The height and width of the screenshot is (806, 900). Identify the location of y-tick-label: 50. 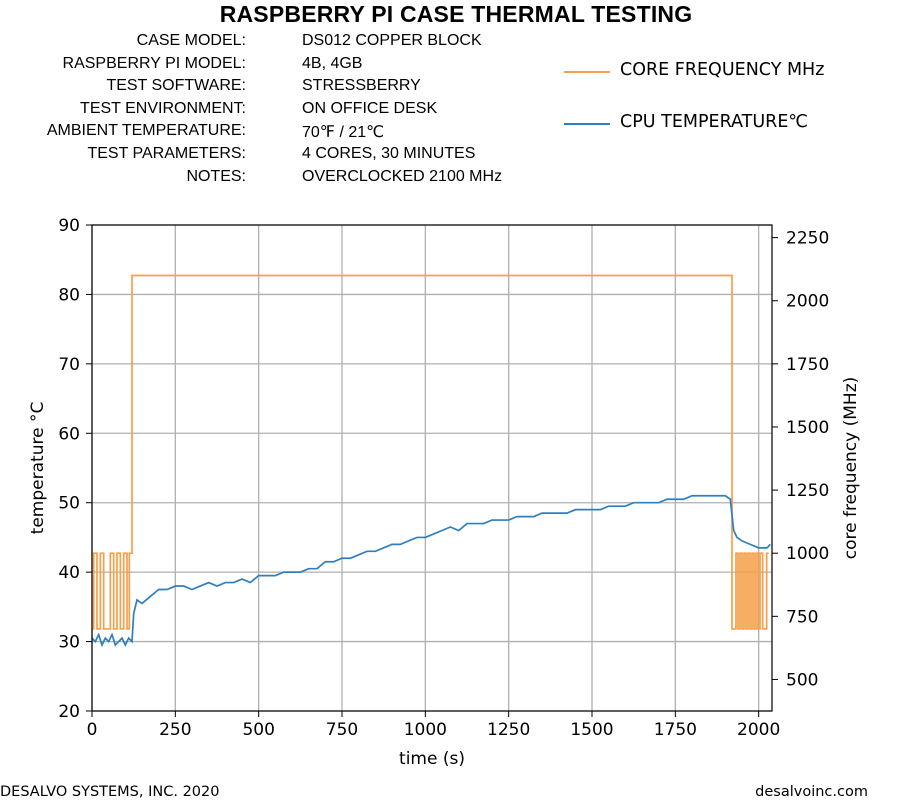
(69, 504).